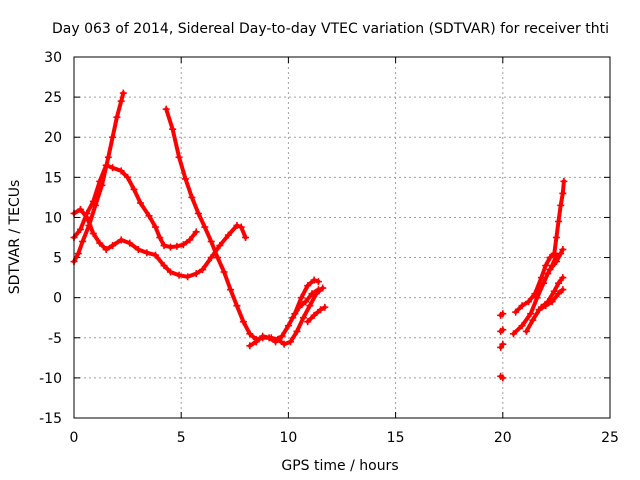 Image resolution: width=640 pixels, height=480 pixels. Describe the element at coordinates (55, 339) in the screenshot. I see `y-tick-label: -5` at that location.